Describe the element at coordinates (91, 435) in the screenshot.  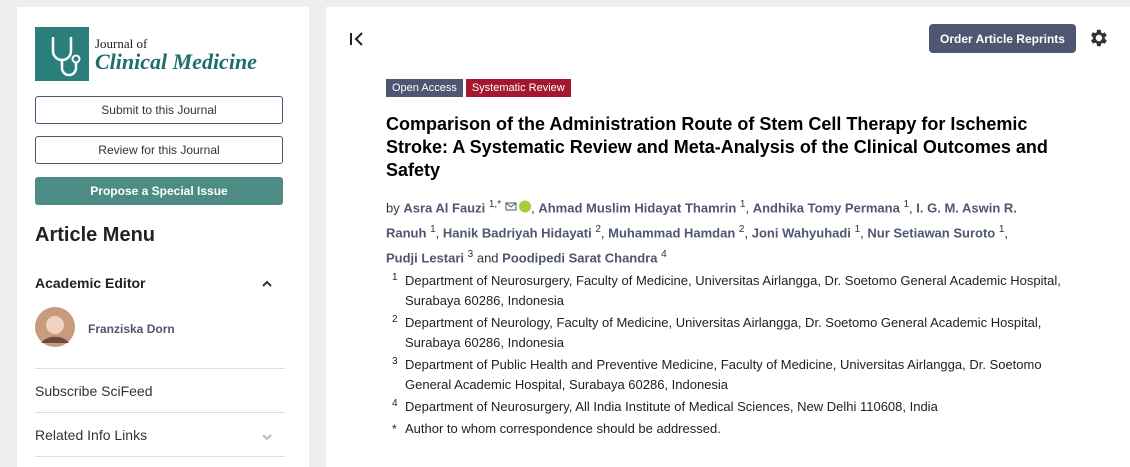
I see `sidebar-link: Related Info Links` at that location.